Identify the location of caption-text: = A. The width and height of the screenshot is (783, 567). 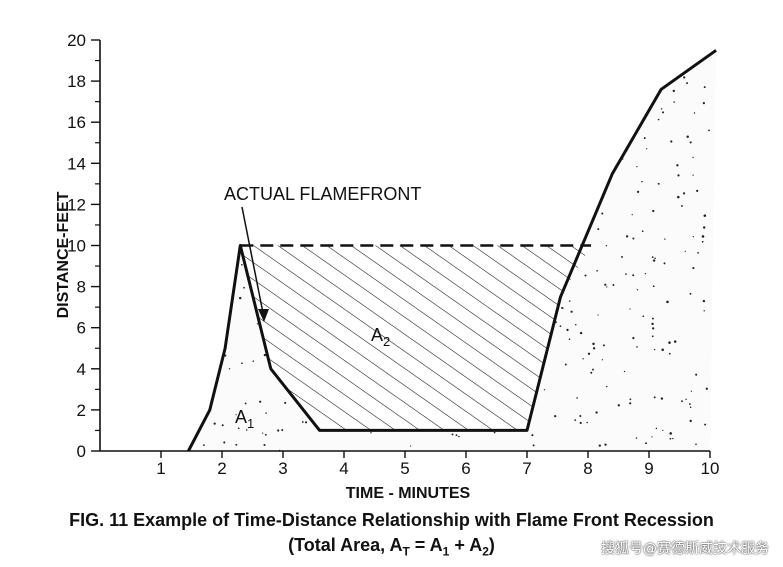
(426, 545).